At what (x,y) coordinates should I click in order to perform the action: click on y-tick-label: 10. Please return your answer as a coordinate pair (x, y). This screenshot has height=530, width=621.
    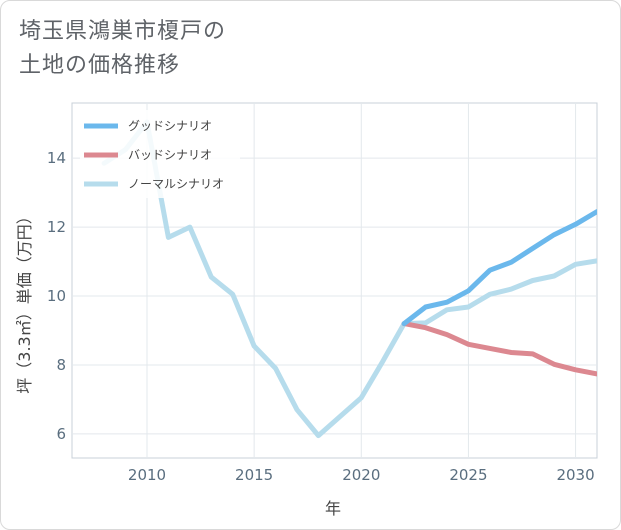
    Looking at the image, I should click on (56, 296).